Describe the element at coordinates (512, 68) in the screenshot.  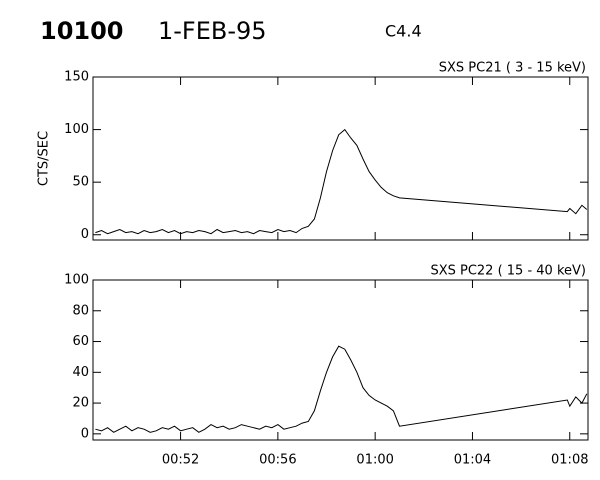
I see `panel-title: SXS PC21 ( 3 - 15 keV)` at that location.